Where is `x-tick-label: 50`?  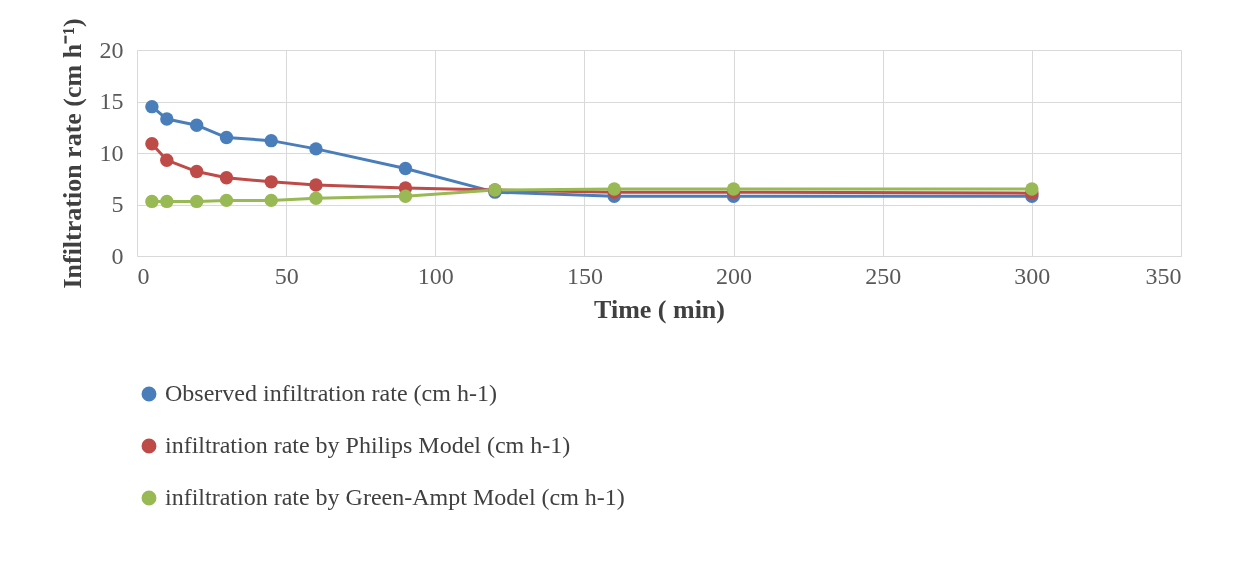
x-tick-label: 50 is located at coordinates (286, 275).